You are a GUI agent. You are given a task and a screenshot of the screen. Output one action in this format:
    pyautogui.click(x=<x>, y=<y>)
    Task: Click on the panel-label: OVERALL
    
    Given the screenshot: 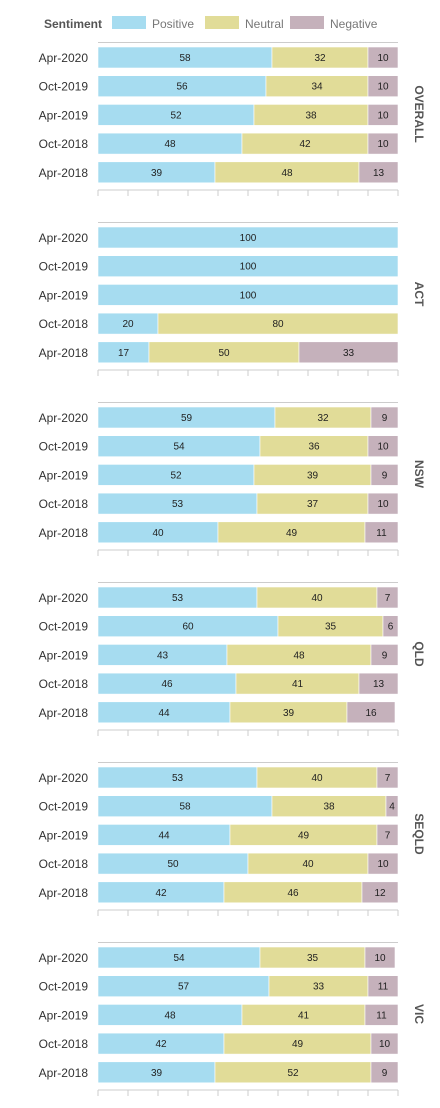 What is the action you would take?
    pyautogui.click(x=419, y=113)
    